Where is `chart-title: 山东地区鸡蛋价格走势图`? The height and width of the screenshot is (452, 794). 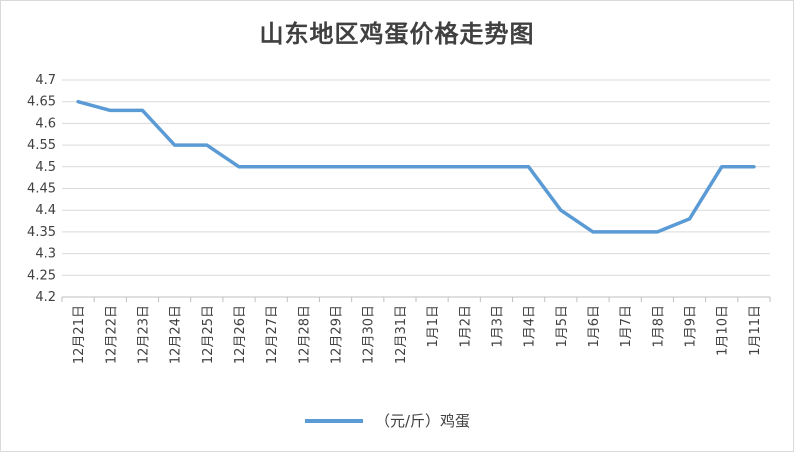
chart-title: 山东地区鸡蛋价格走势图 is located at coordinates (397, 33).